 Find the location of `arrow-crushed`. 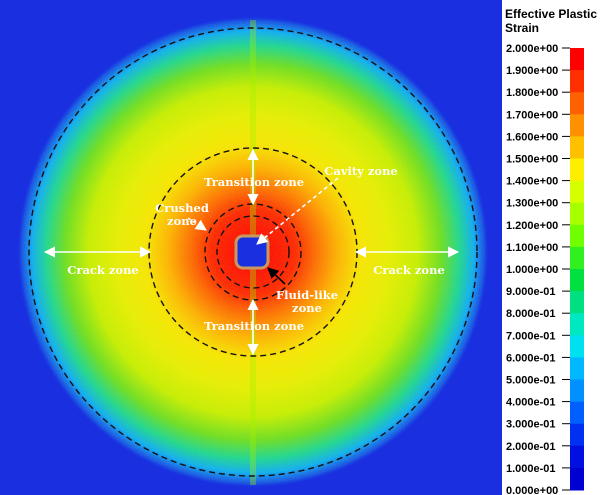

arrow-crushed is located at coordinates (197, 224).